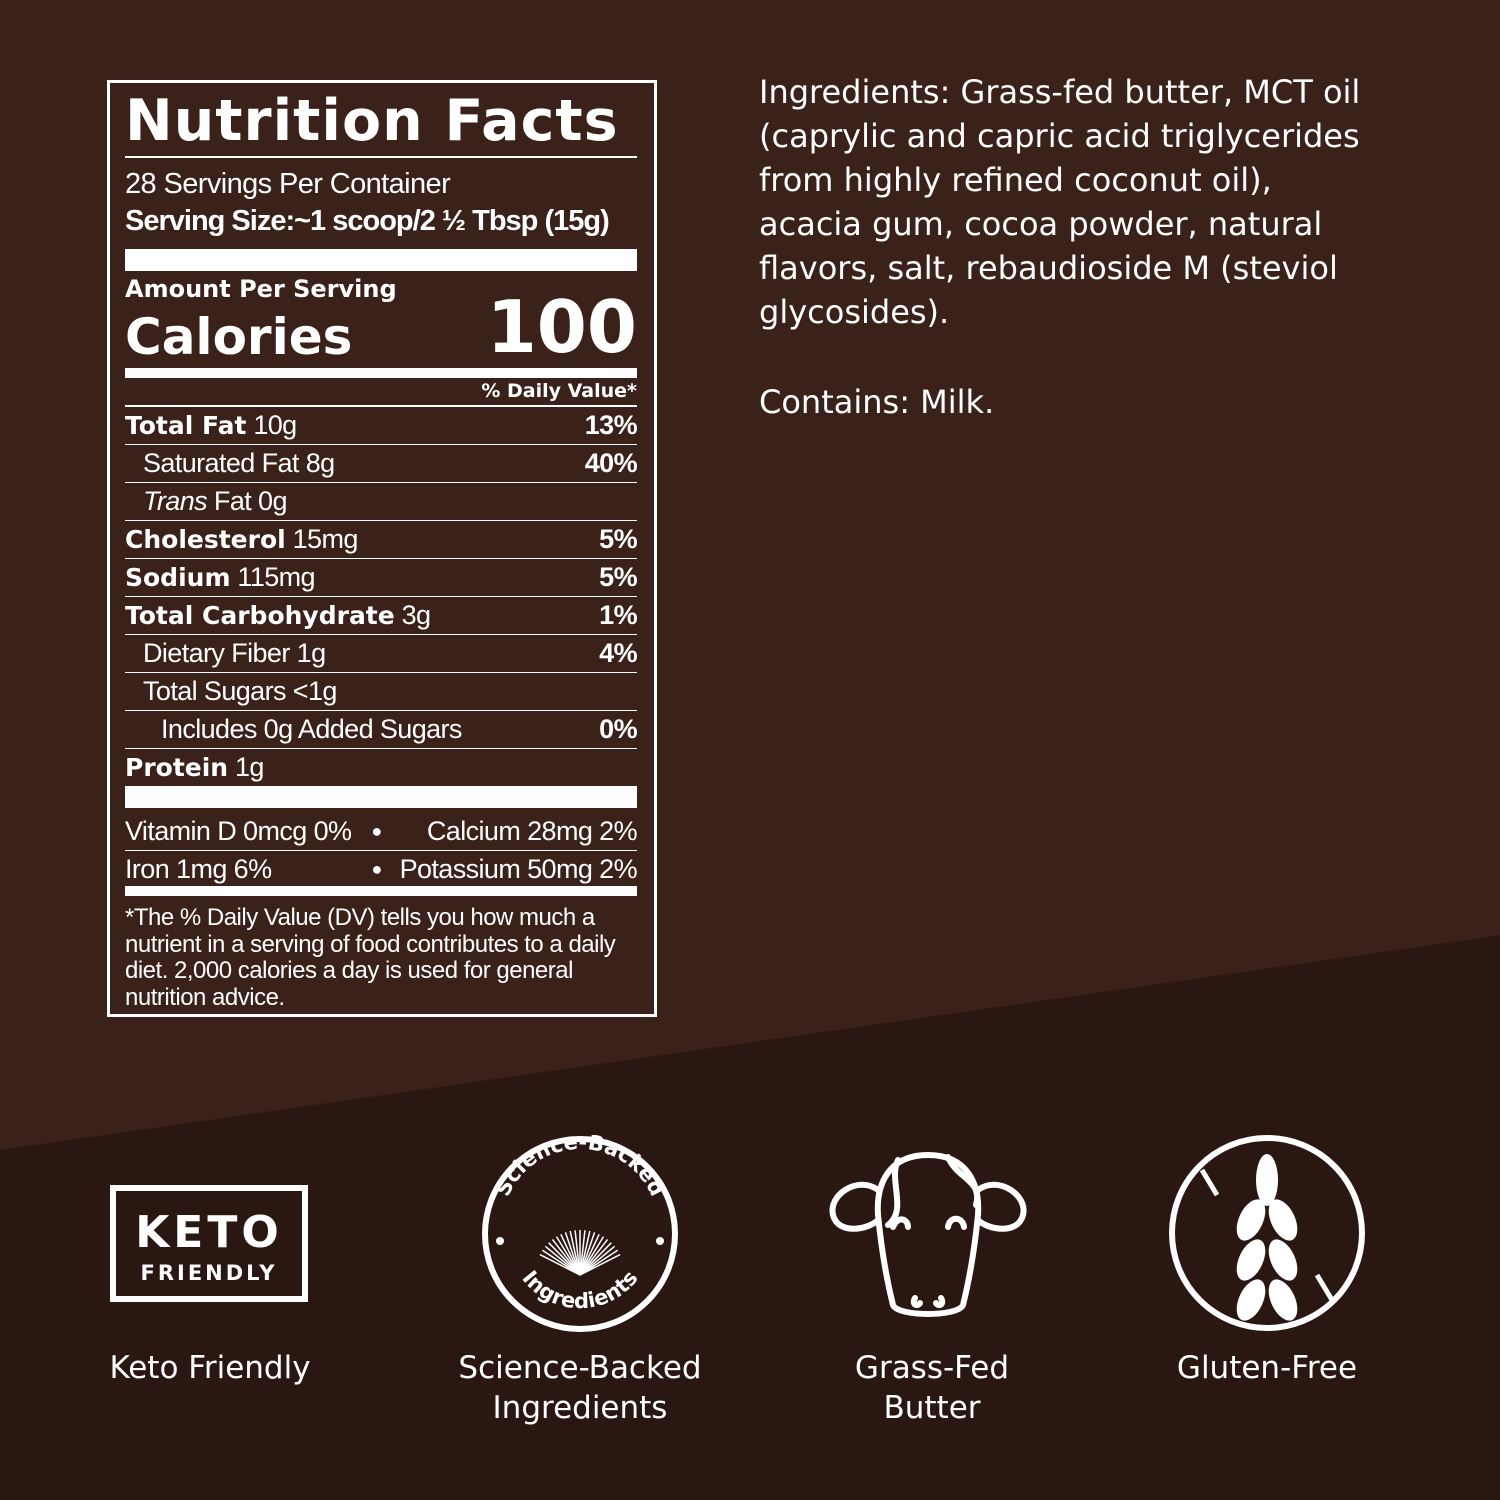 Image resolution: width=1500 pixels, height=1500 pixels. Describe the element at coordinates (239, 337) in the screenshot. I see `calories-label: Calories` at that location.